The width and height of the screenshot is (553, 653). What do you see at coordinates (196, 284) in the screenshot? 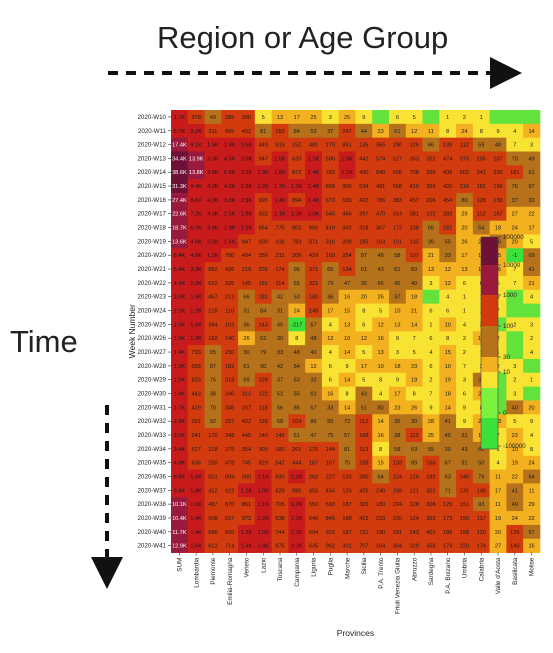
I see `cell-value-label: 2.3K` at bounding box center [196, 284].